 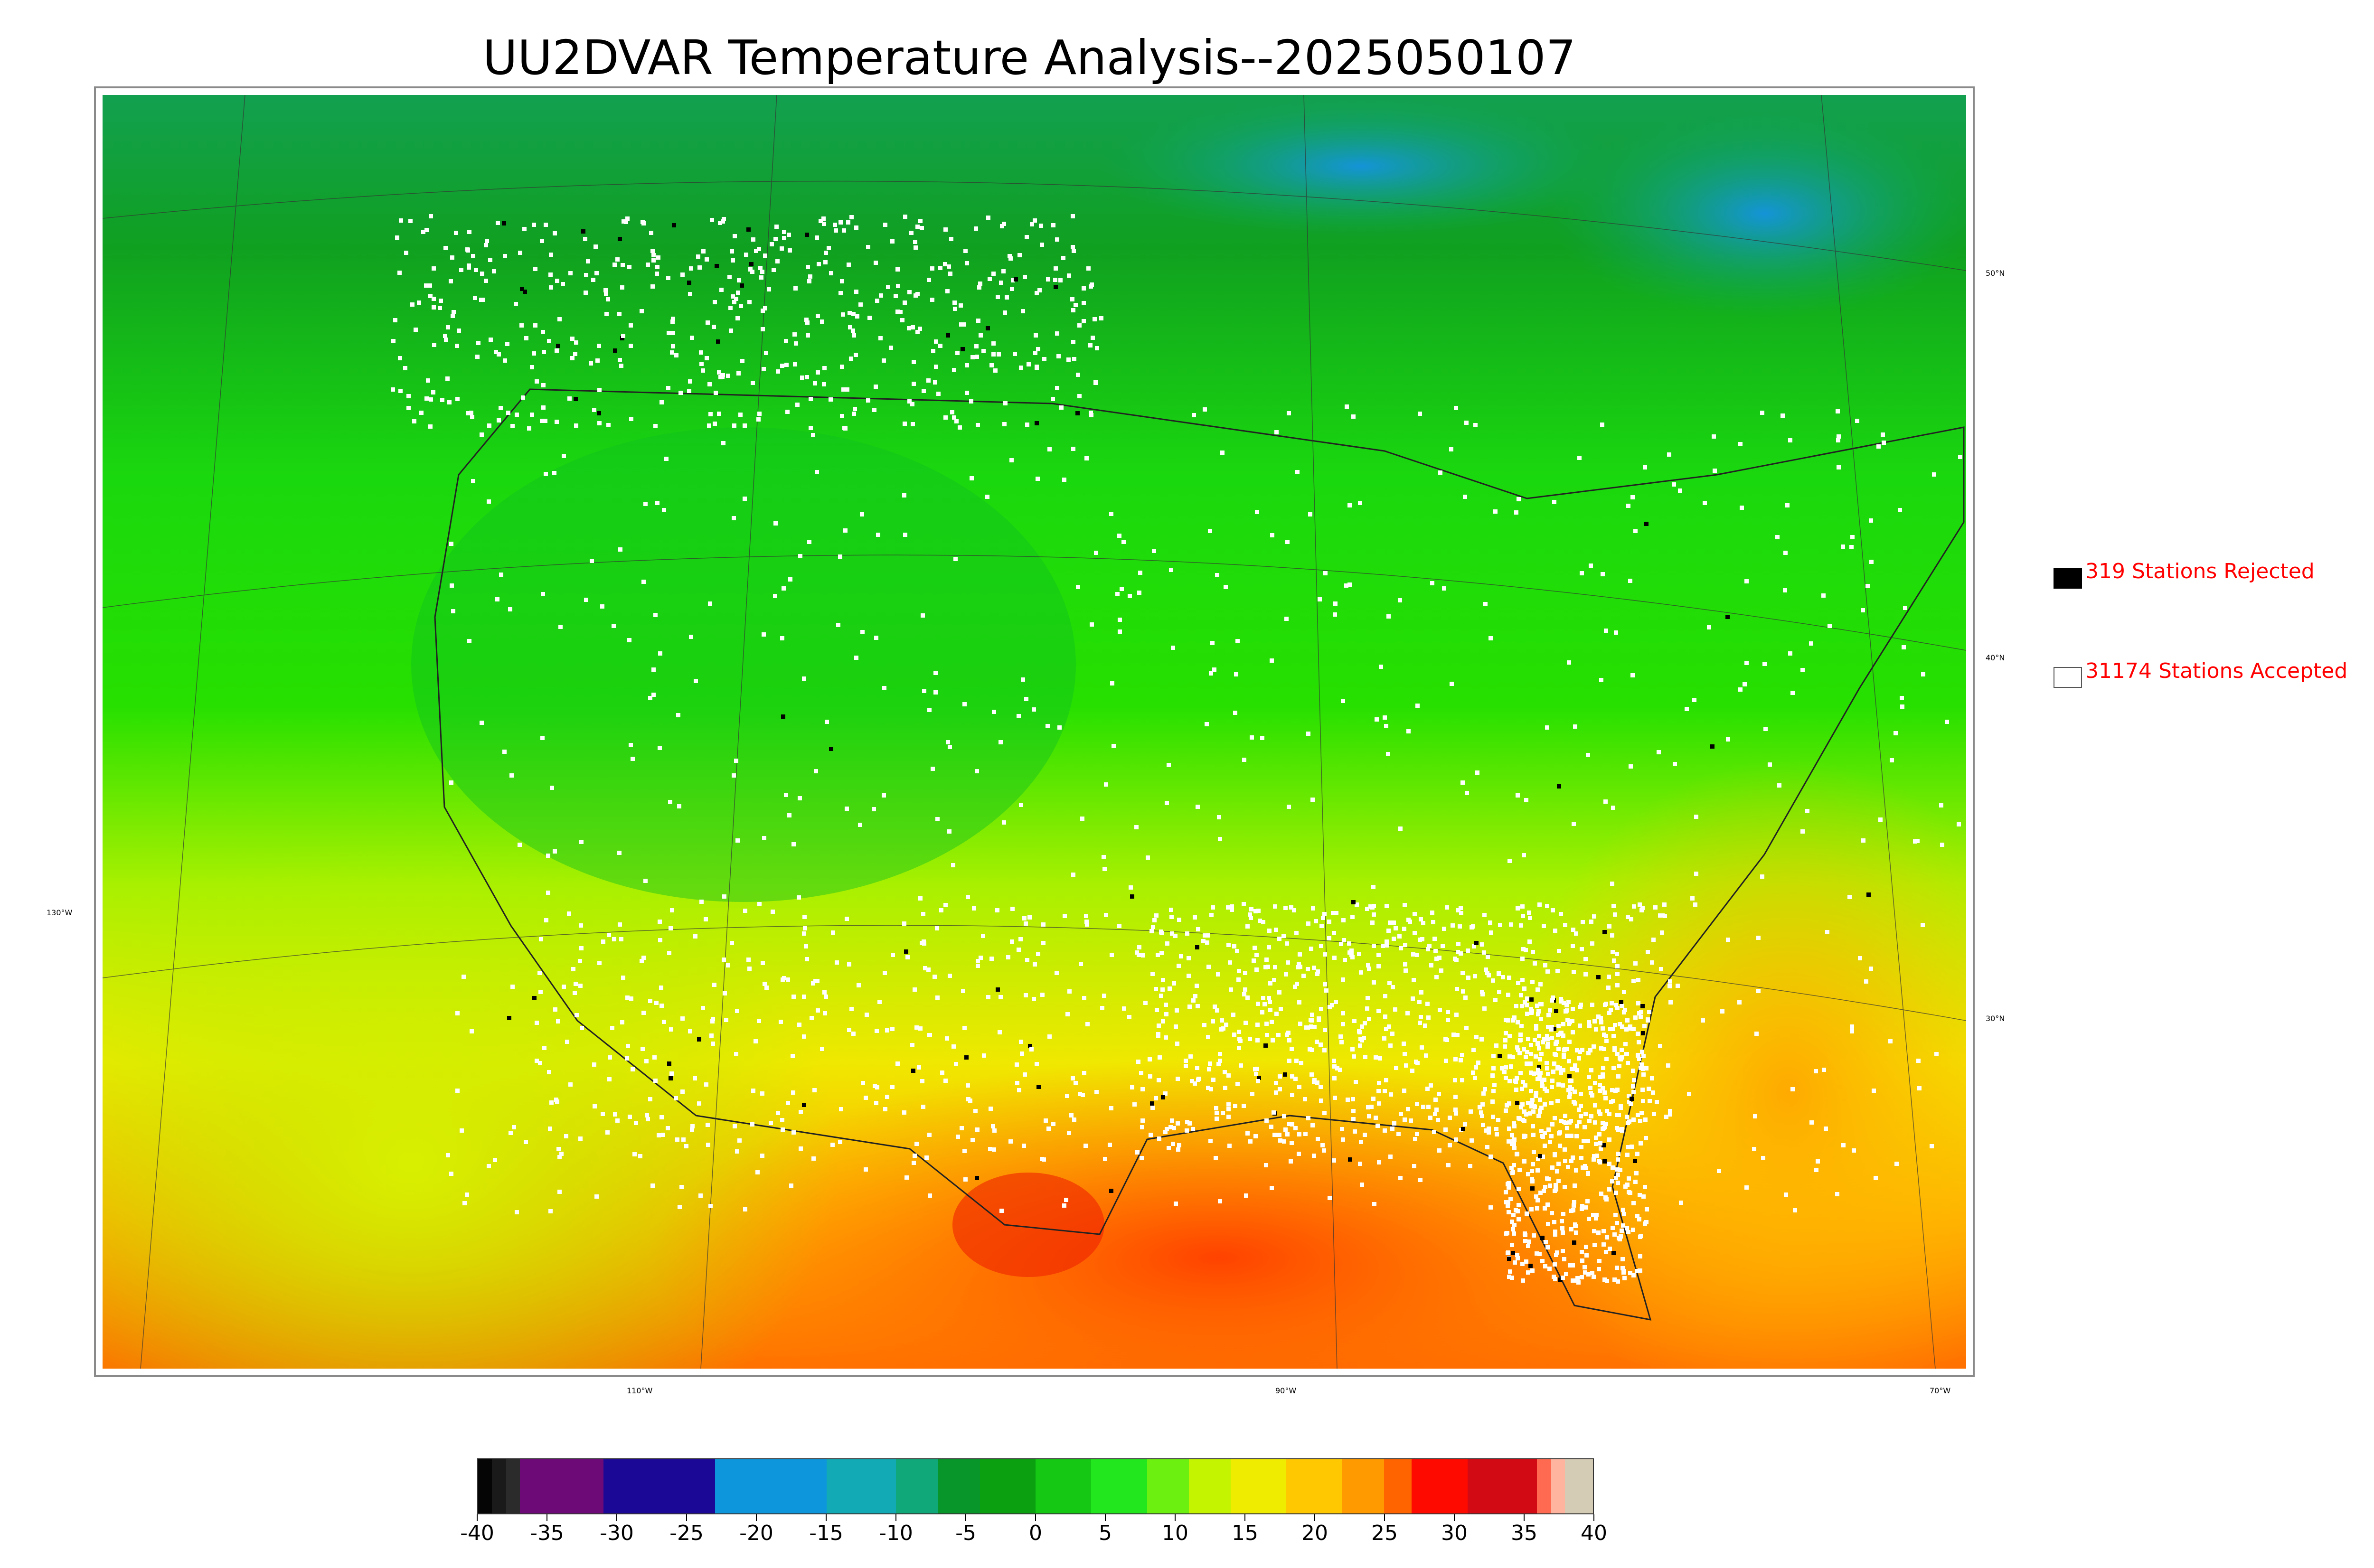 What do you see at coordinates (1995, 274) in the screenshot?
I see `lat-label: 50°N` at bounding box center [1995, 274].